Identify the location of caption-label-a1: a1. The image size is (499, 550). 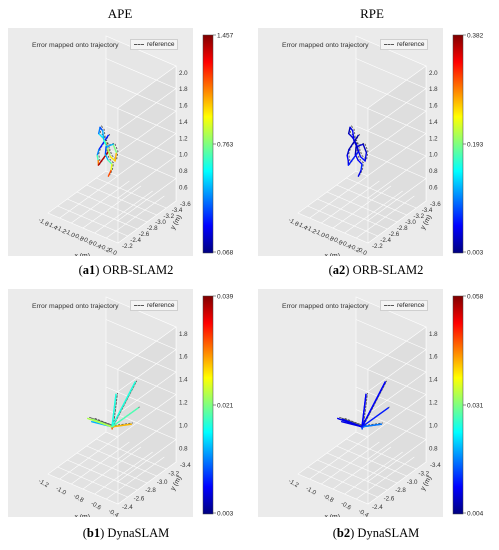
(89, 270).